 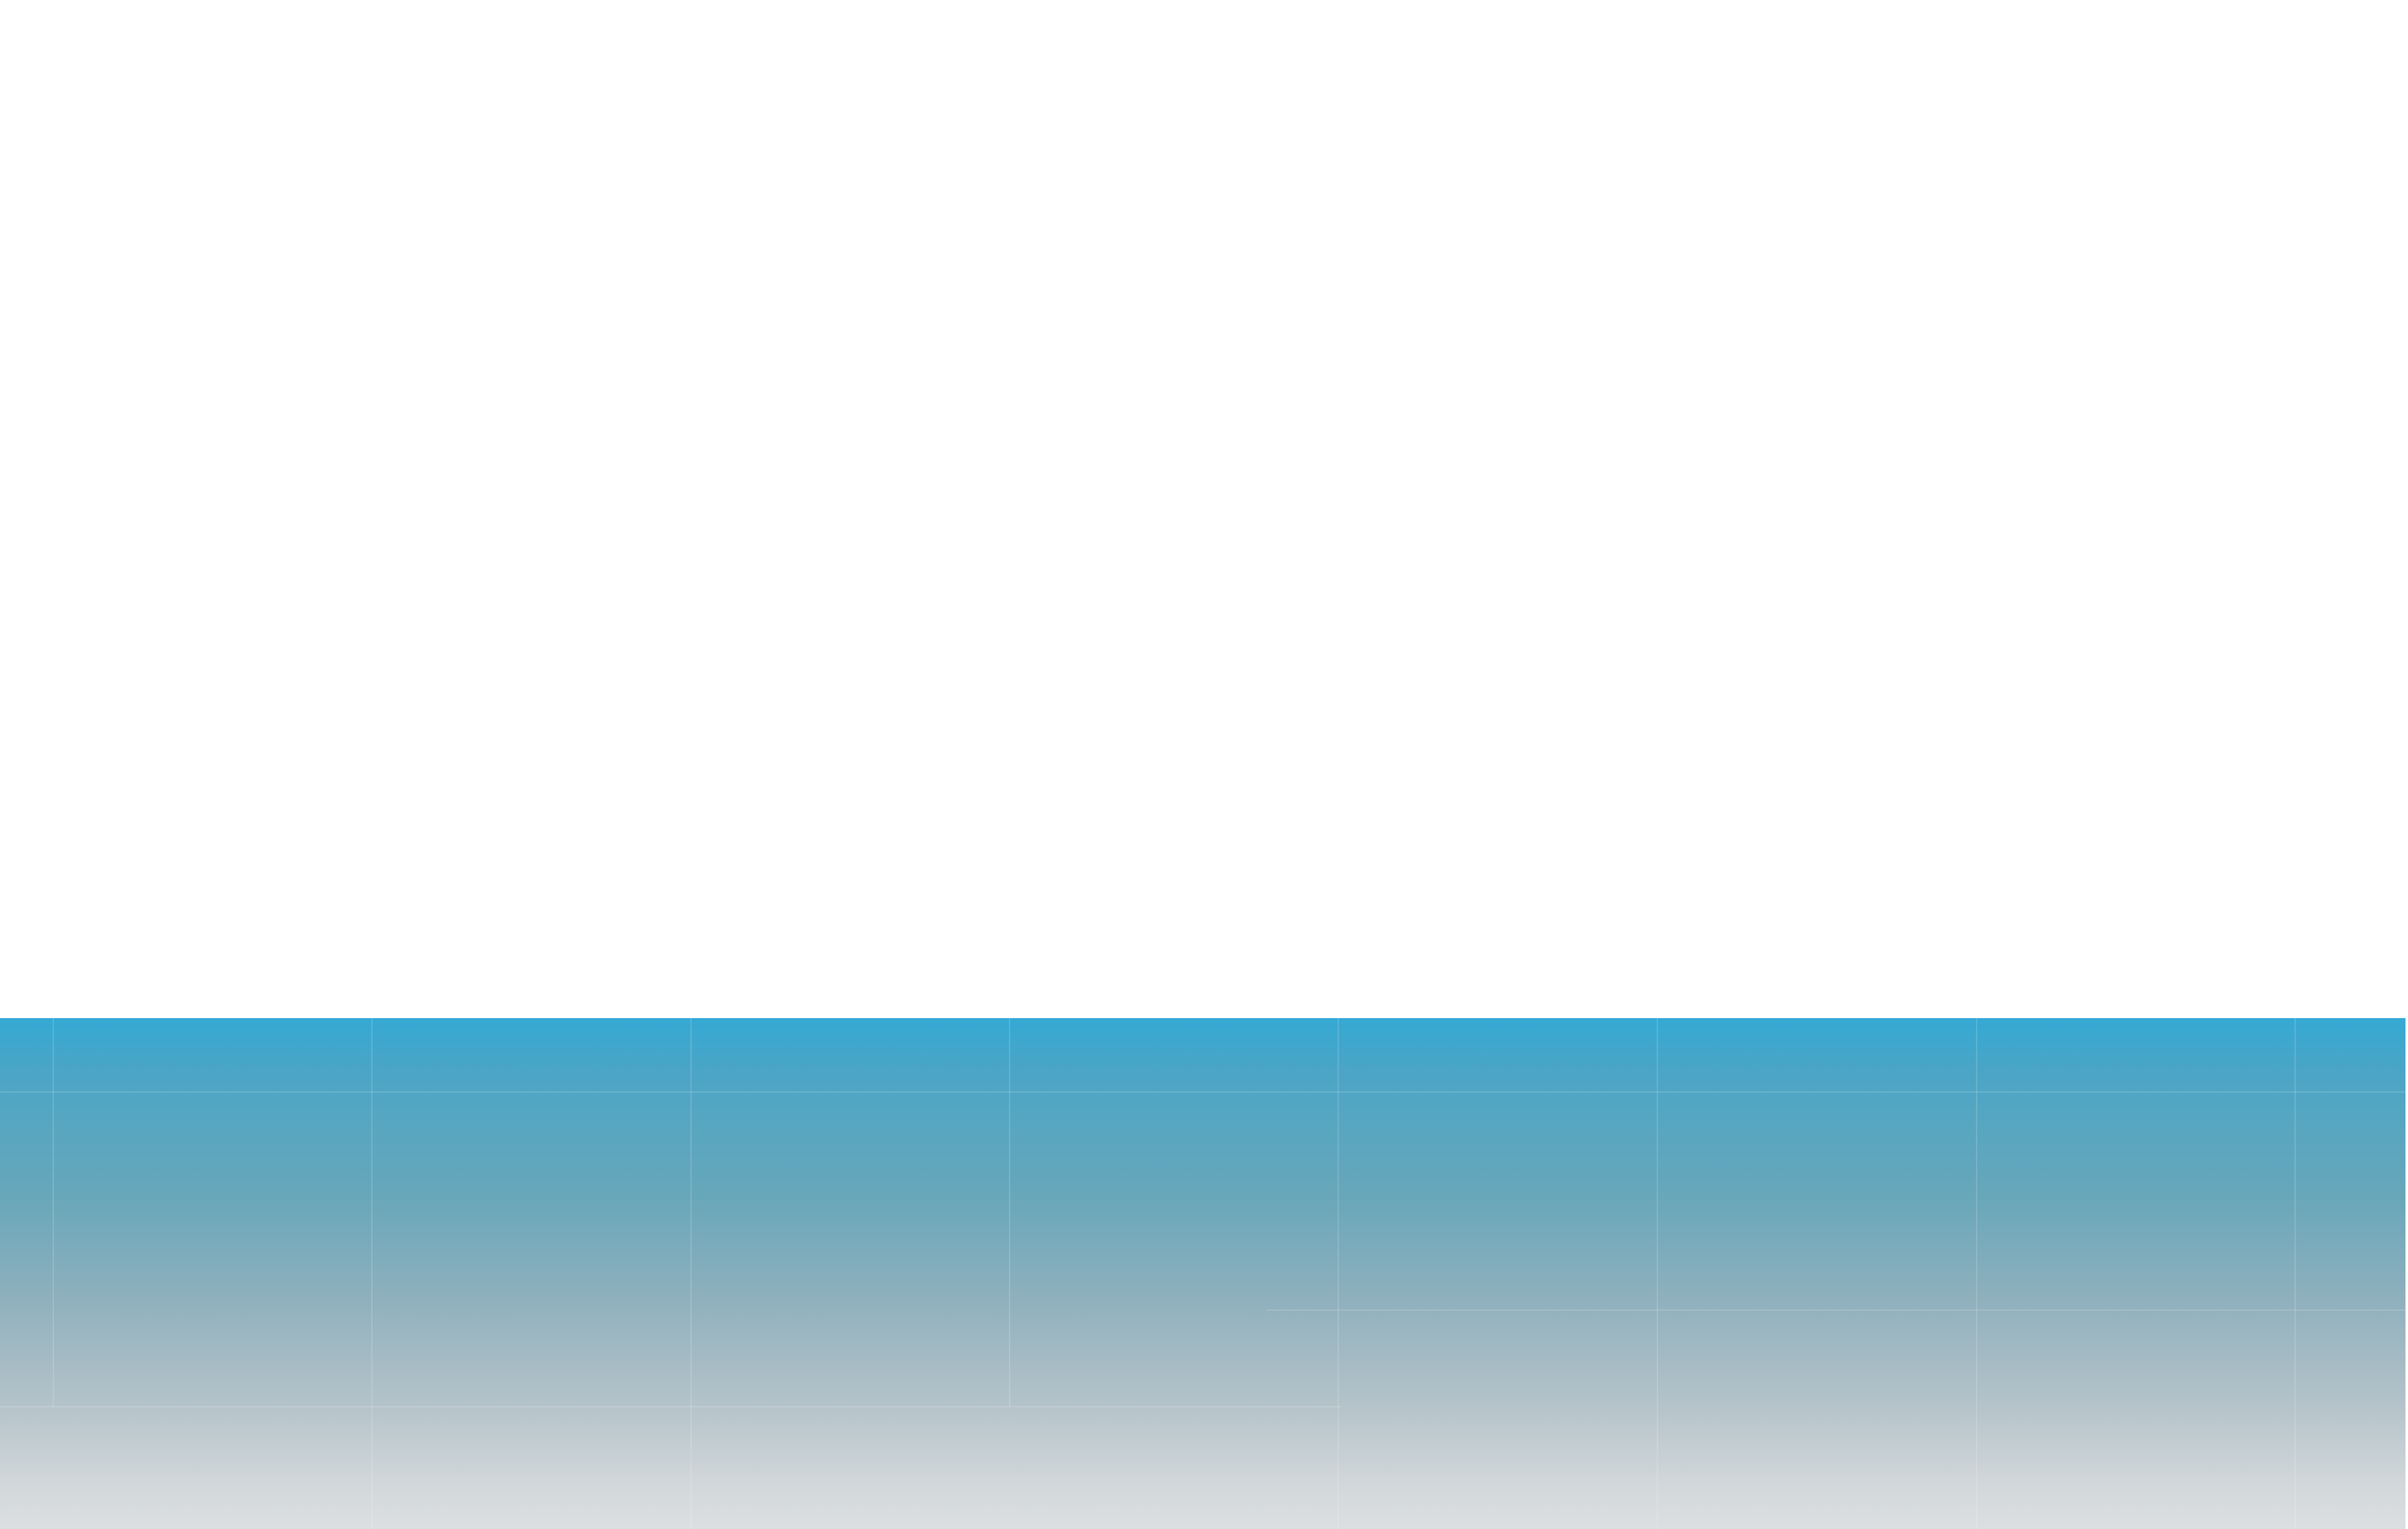 What do you see at coordinates (2406, 1273) in the screenshot?
I see `right-edge-strip` at bounding box center [2406, 1273].